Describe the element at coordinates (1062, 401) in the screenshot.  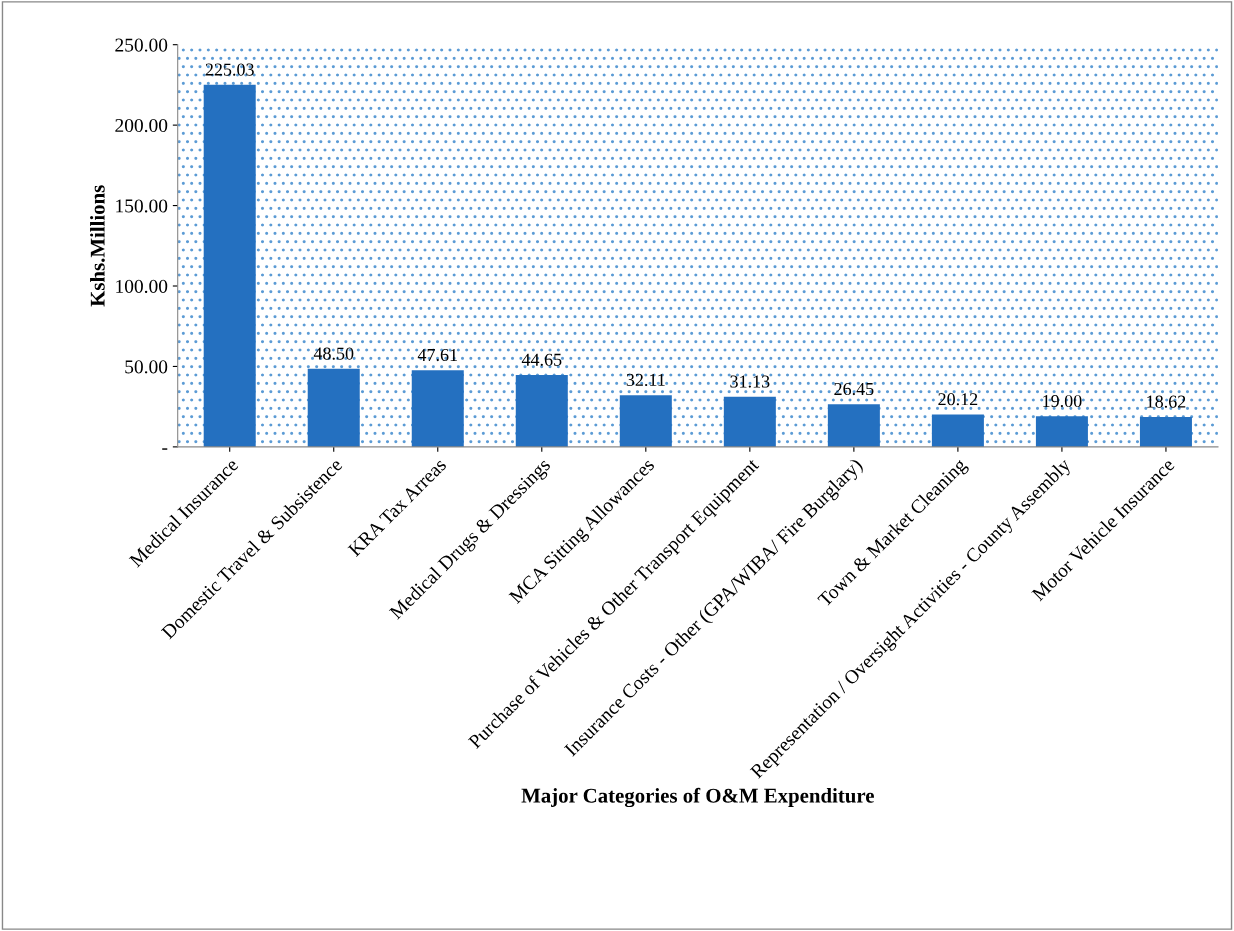
I see `data-label: 19.00` at that location.